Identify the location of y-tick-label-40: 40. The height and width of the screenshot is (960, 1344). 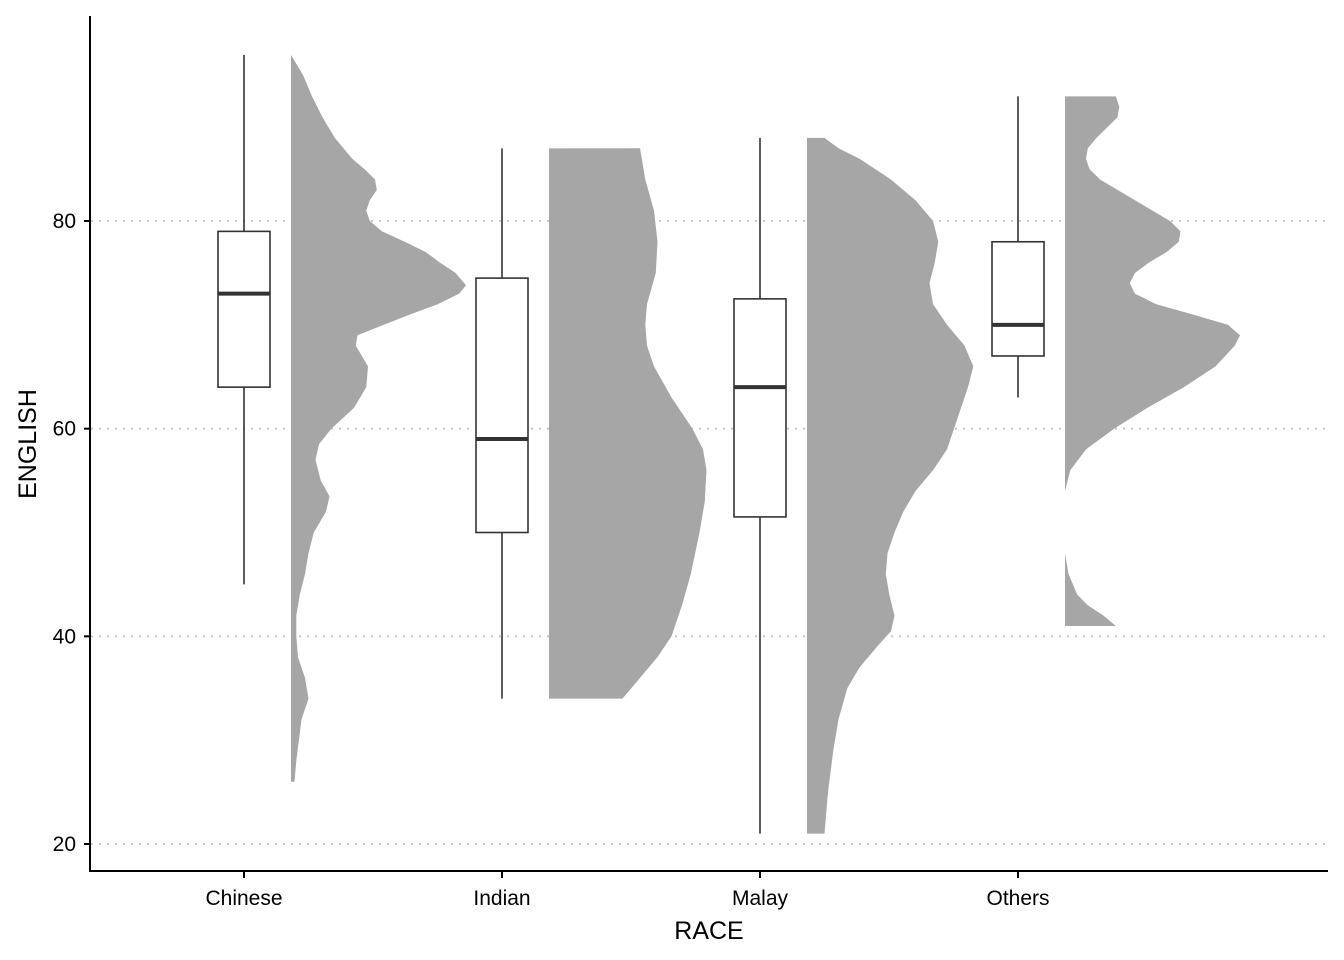
(64, 636).